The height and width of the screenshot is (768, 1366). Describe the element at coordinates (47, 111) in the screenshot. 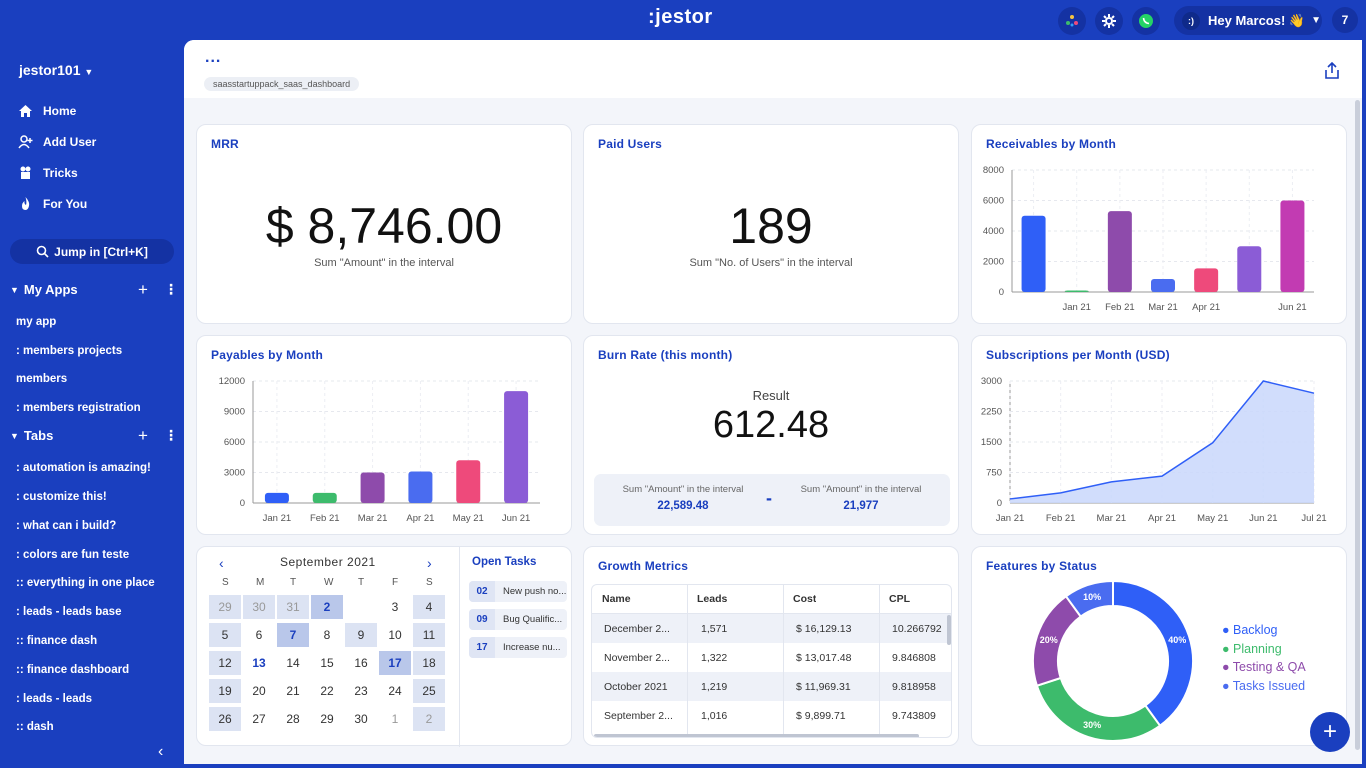

I see `nav-home: Home` at that location.